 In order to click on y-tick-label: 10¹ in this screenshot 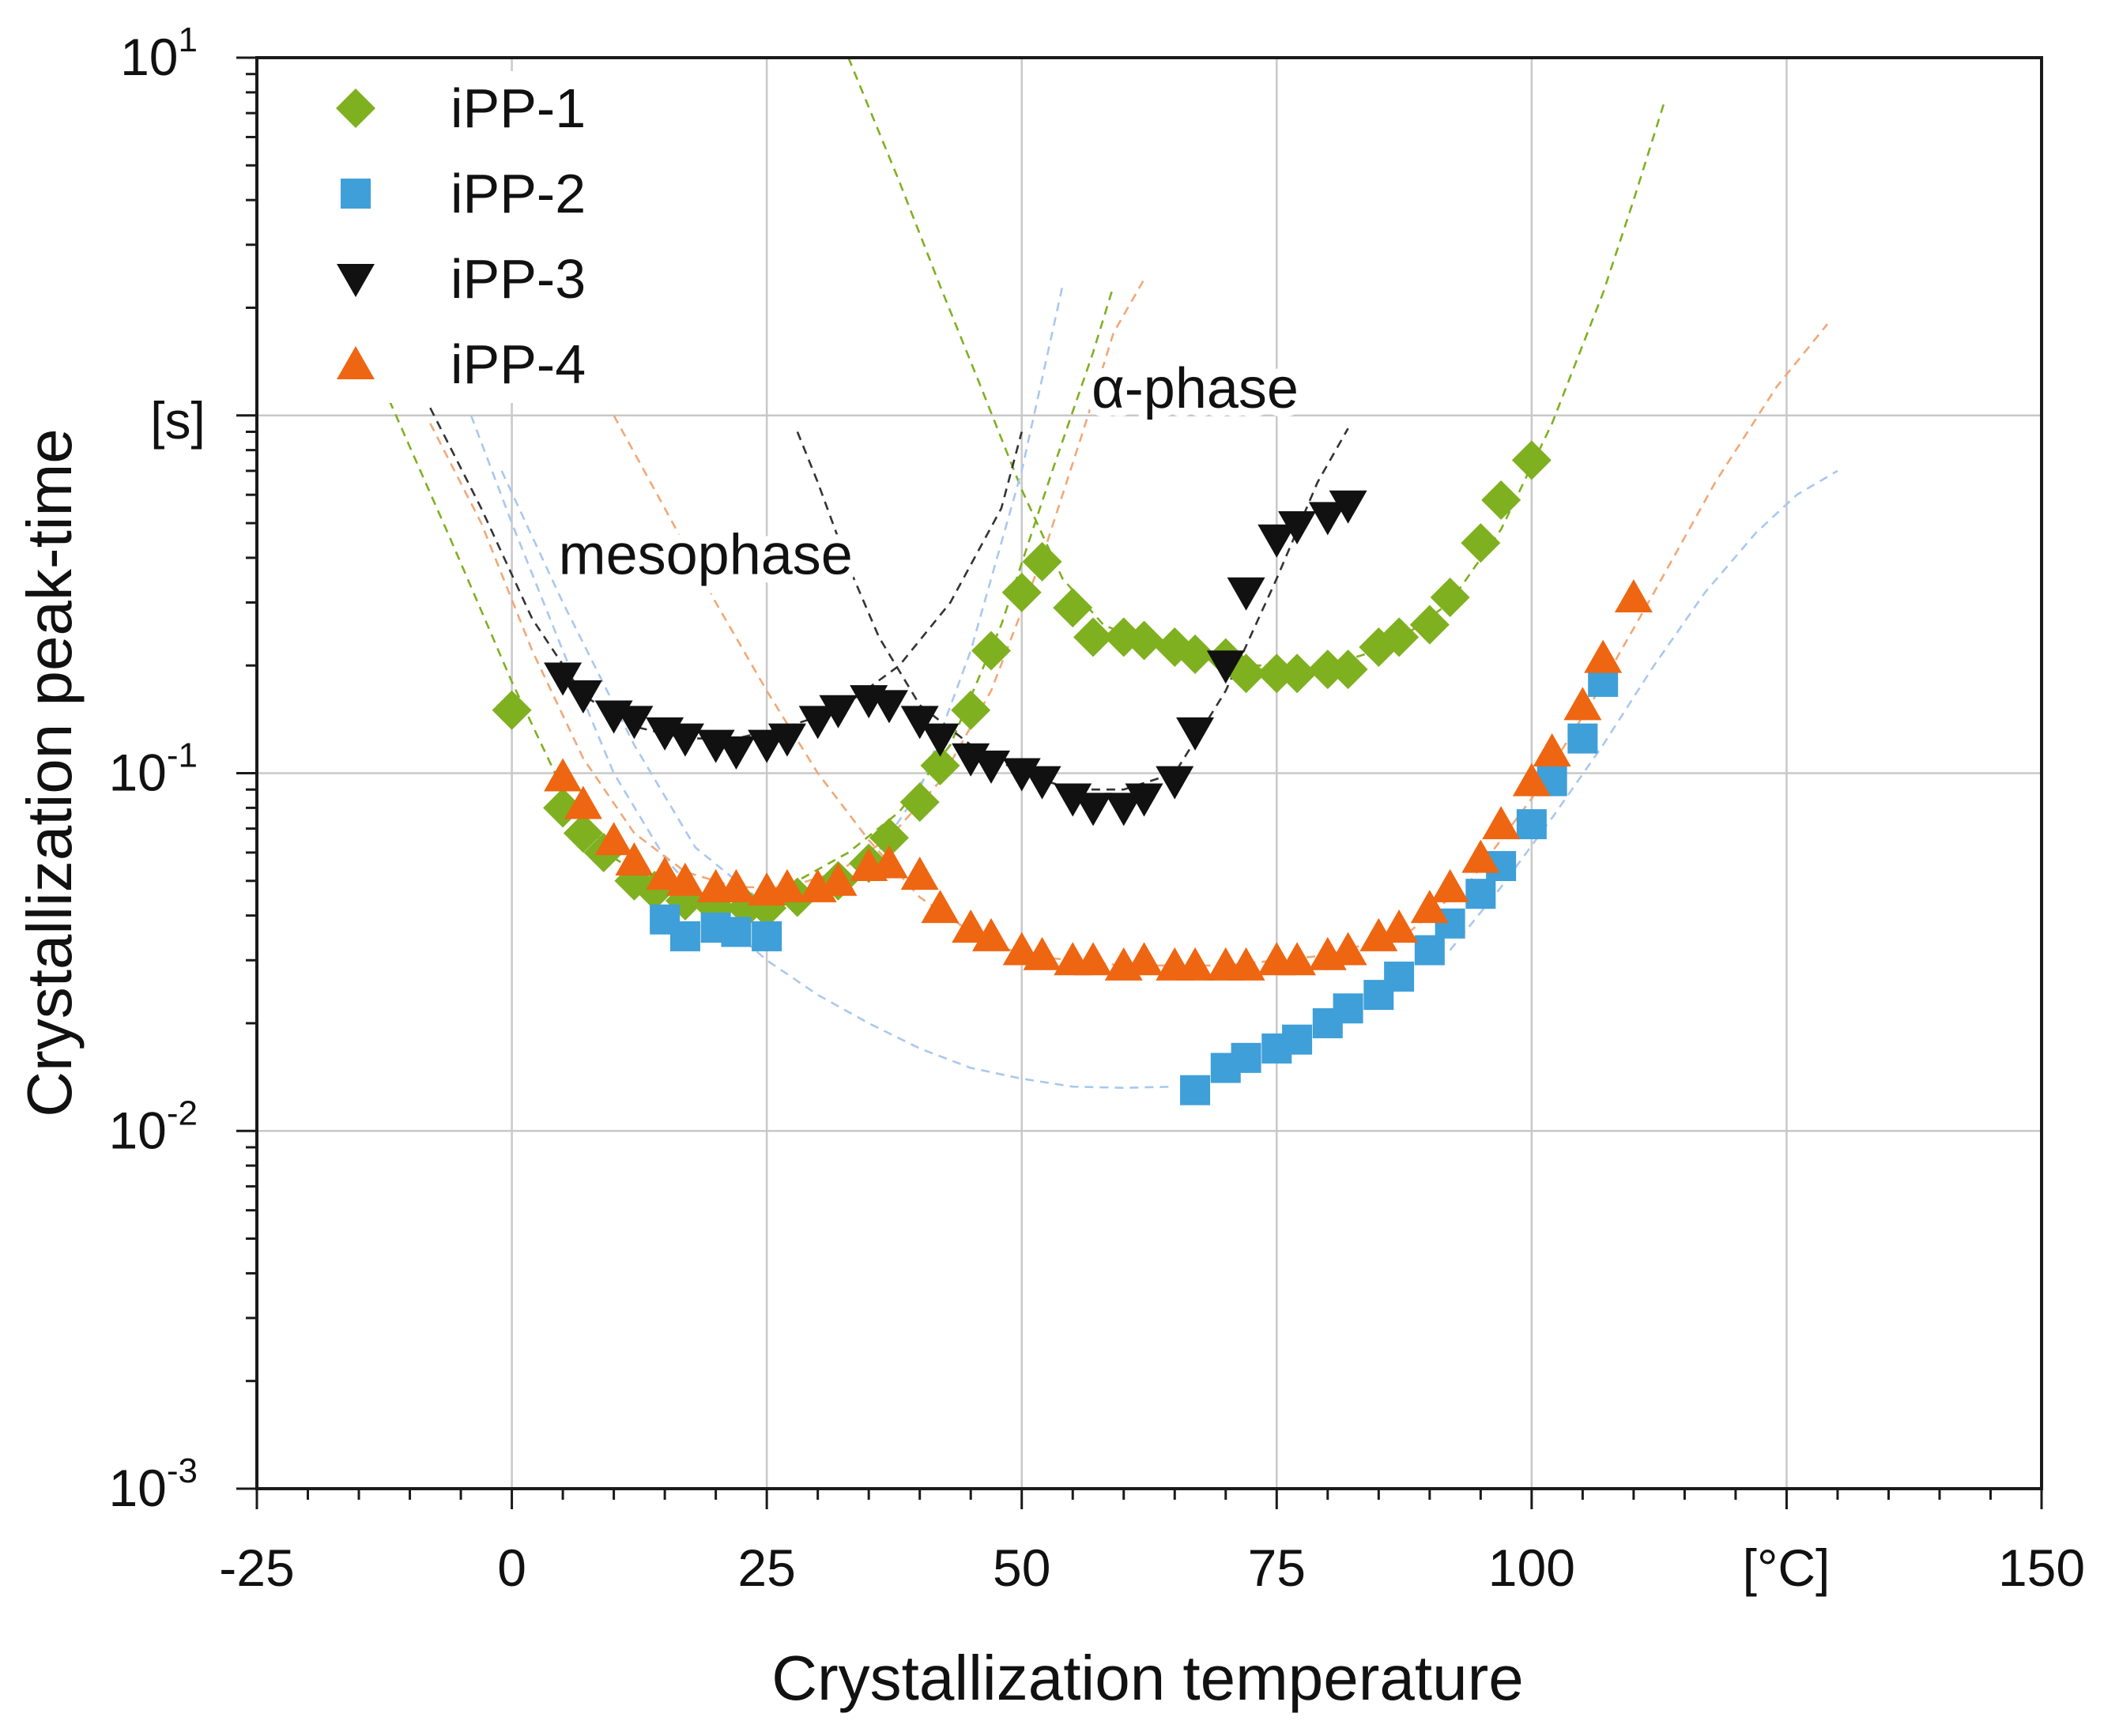, I will do `click(159, 53)`.